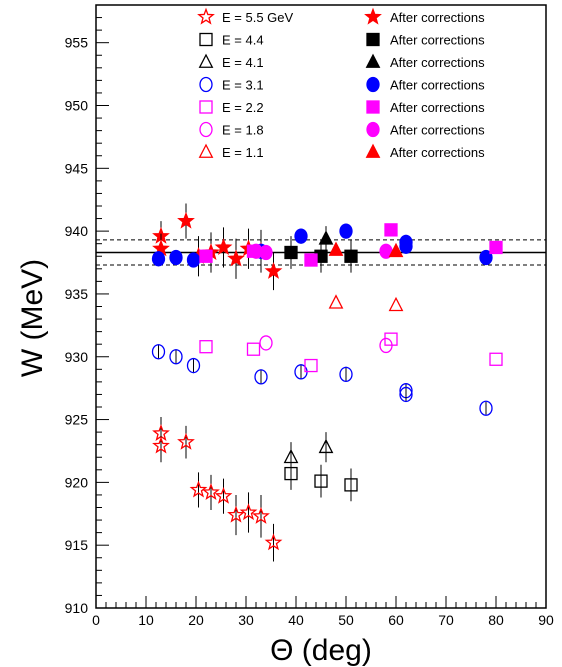  What do you see at coordinates (77, 168) in the screenshot?
I see `y-tick-label: 945` at bounding box center [77, 168].